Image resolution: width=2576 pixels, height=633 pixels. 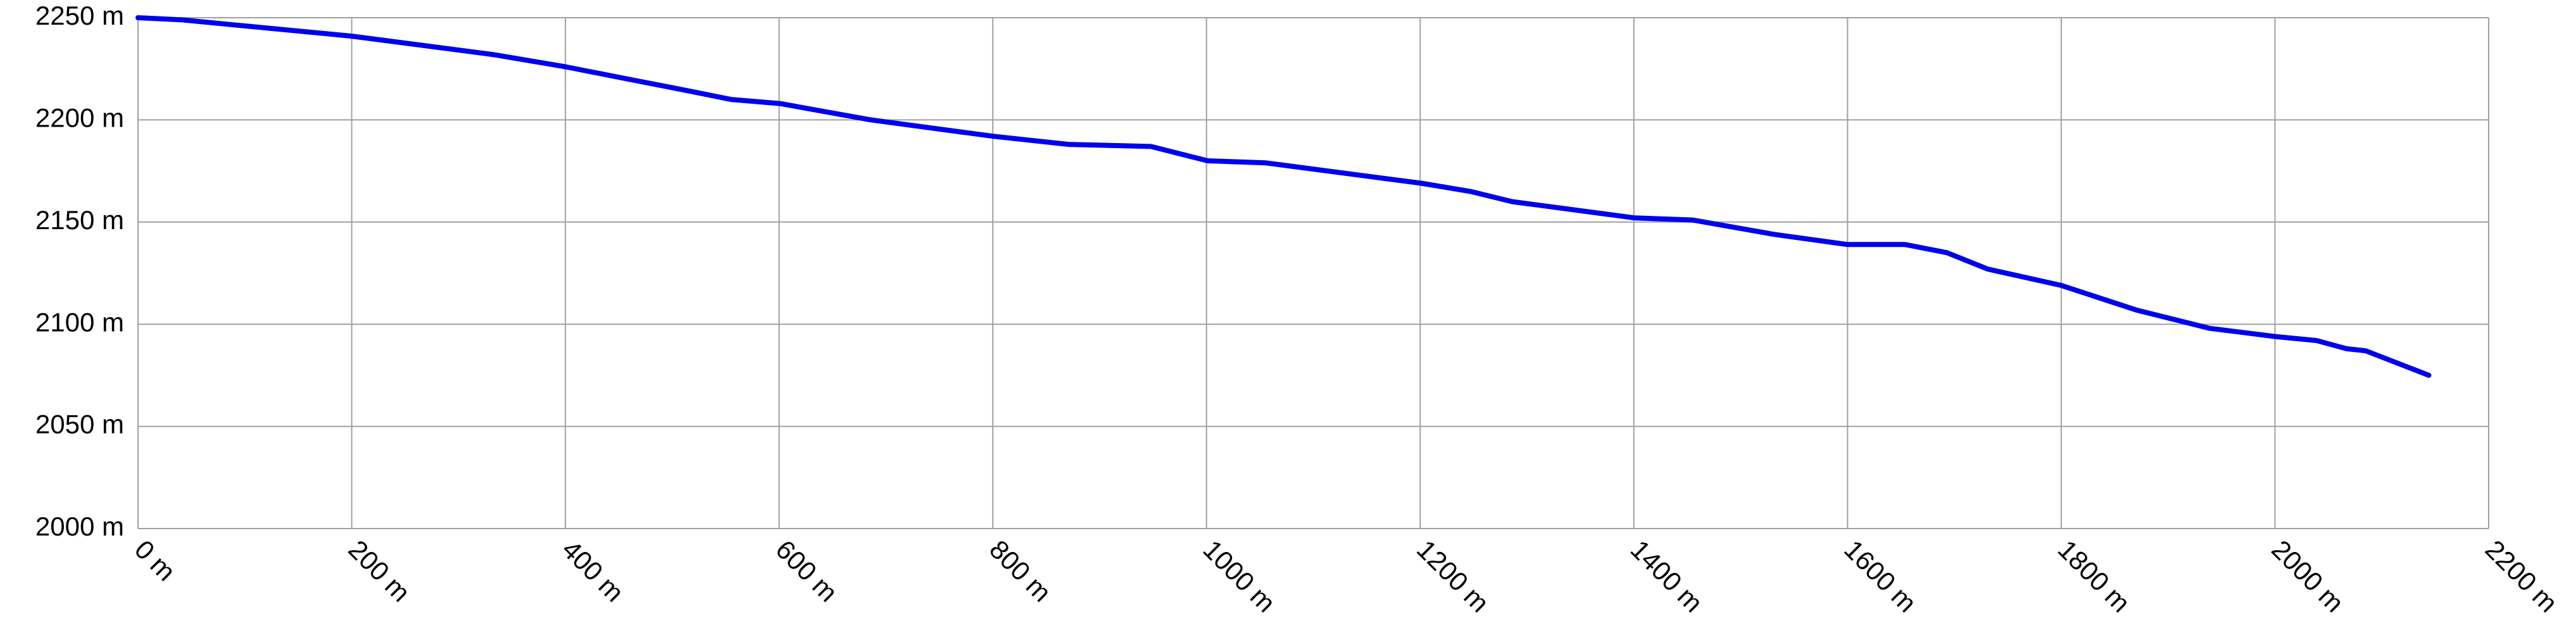 What do you see at coordinates (593, 571) in the screenshot?
I see `x-tick-label: 400 m` at bounding box center [593, 571].